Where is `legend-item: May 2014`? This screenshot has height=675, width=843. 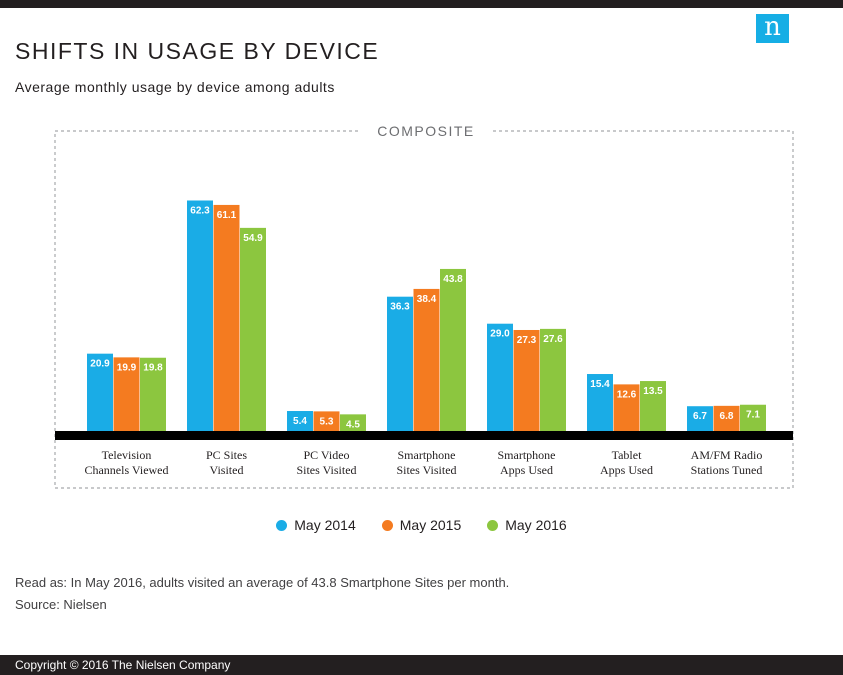
legend-item: May 2014 is located at coordinates (316, 525).